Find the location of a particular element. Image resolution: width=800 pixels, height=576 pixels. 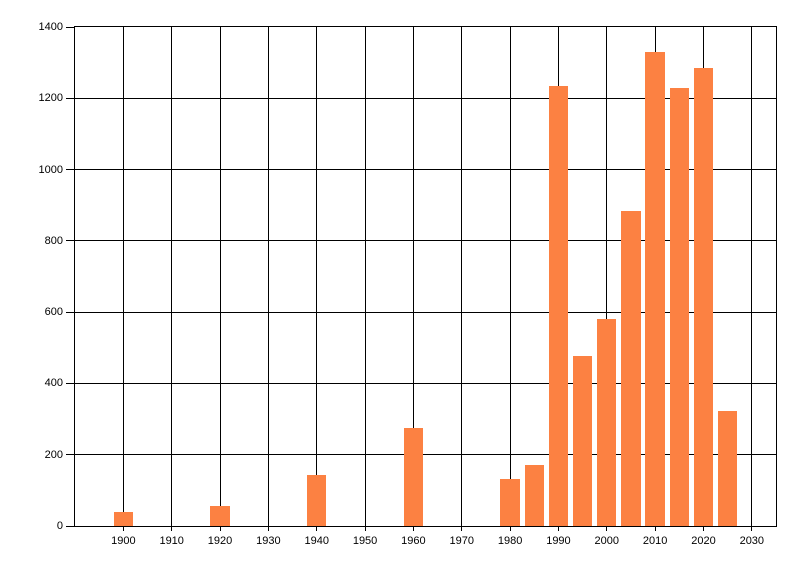

bar-2020 is located at coordinates (703, 297).